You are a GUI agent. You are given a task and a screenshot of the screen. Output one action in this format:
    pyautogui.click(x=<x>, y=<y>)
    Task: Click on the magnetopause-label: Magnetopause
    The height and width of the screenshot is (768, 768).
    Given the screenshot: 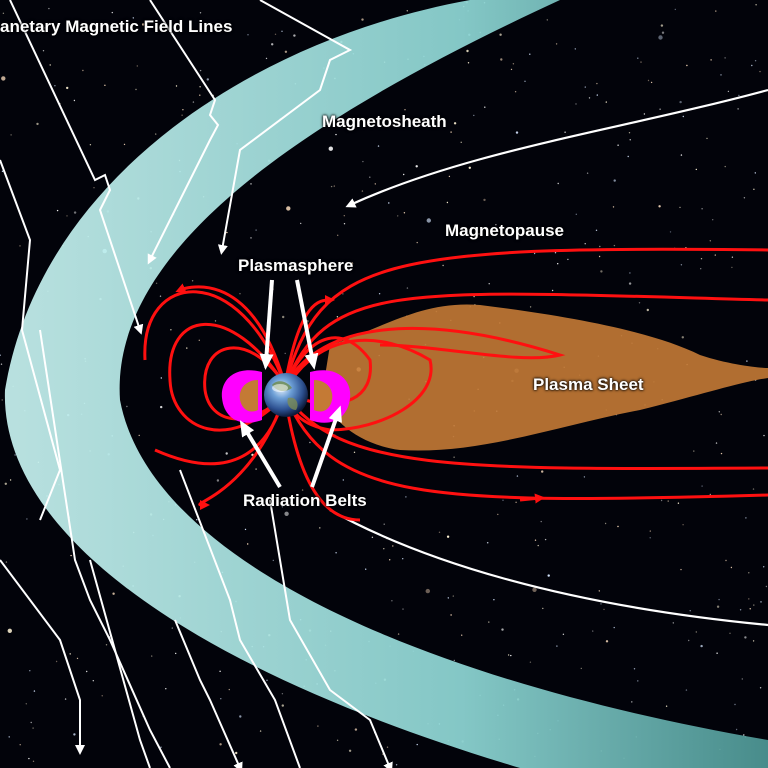 What is the action you would take?
    pyautogui.click(x=505, y=230)
    